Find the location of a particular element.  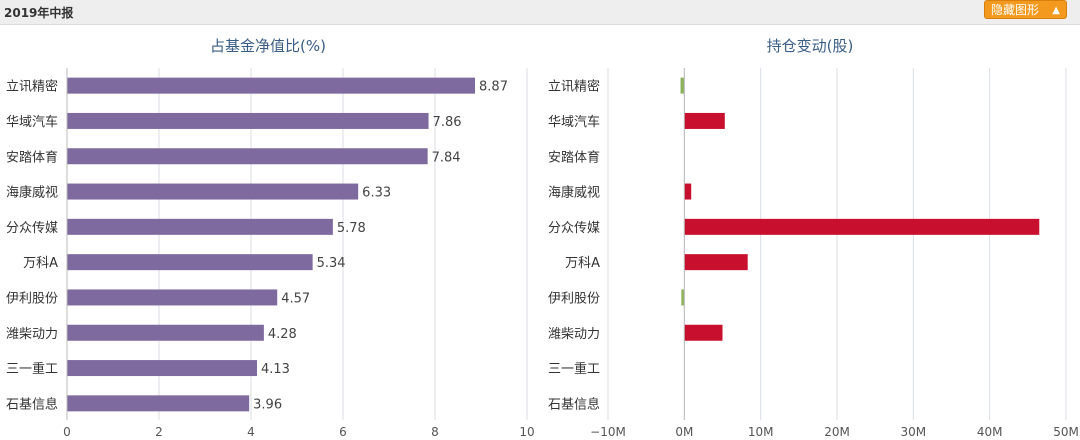

right-chart-category-label: 分众传媒 is located at coordinates (574, 228).